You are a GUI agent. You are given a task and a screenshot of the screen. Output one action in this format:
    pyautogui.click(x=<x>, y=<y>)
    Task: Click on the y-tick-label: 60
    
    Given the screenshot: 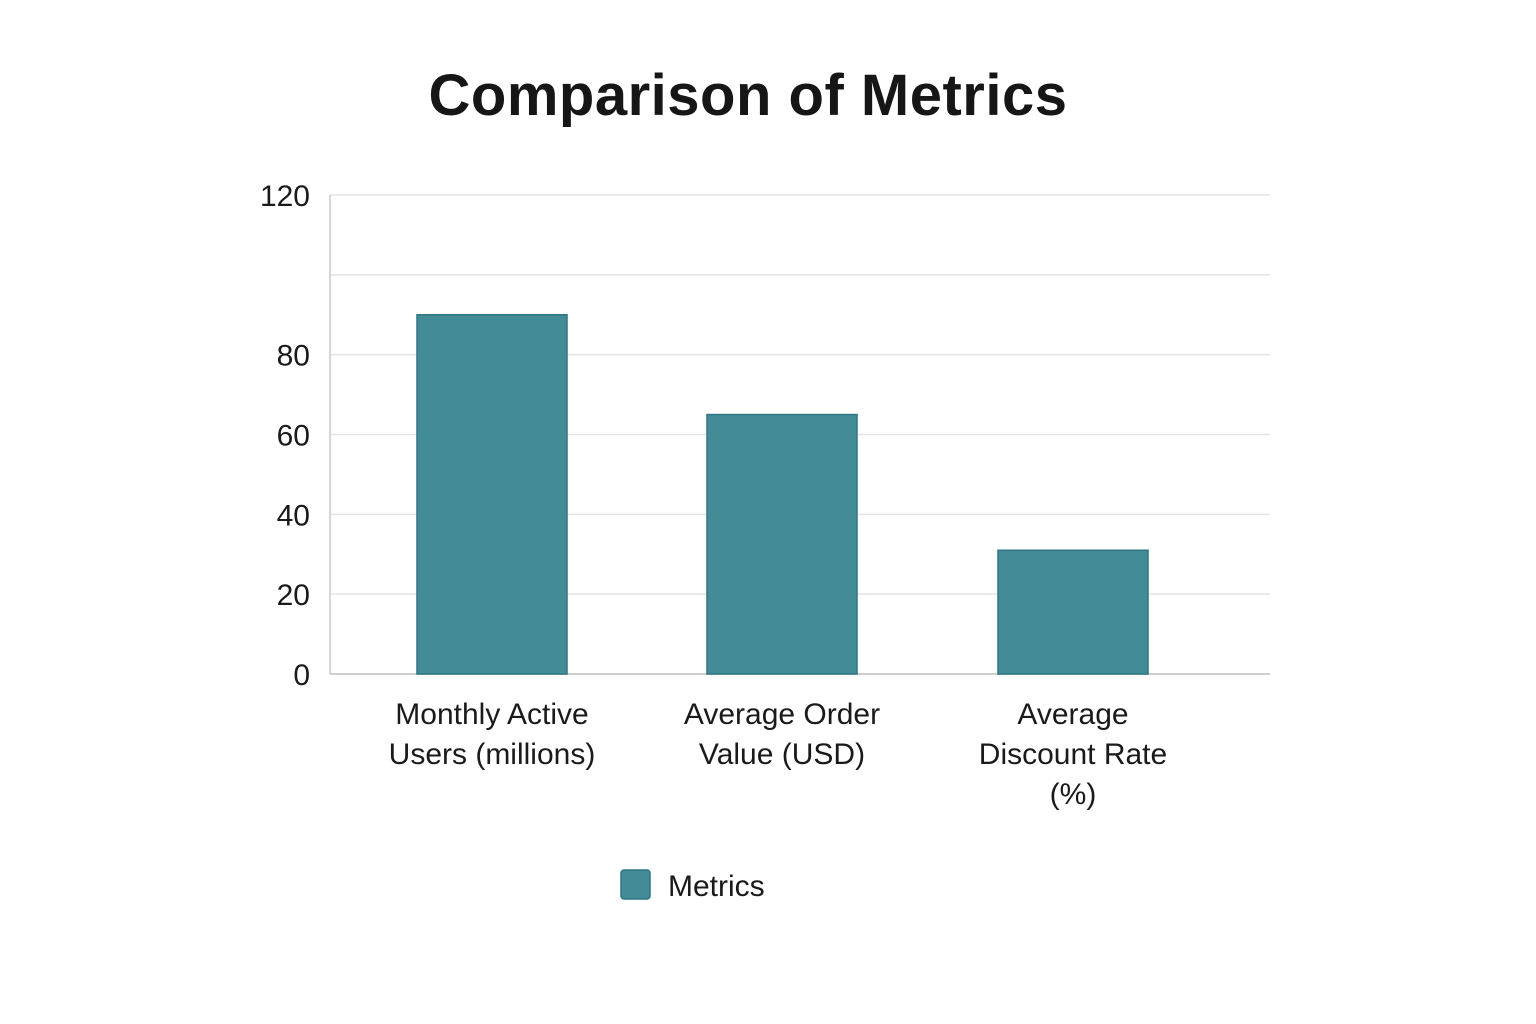 What is the action you would take?
    pyautogui.click(x=293, y=436)
    